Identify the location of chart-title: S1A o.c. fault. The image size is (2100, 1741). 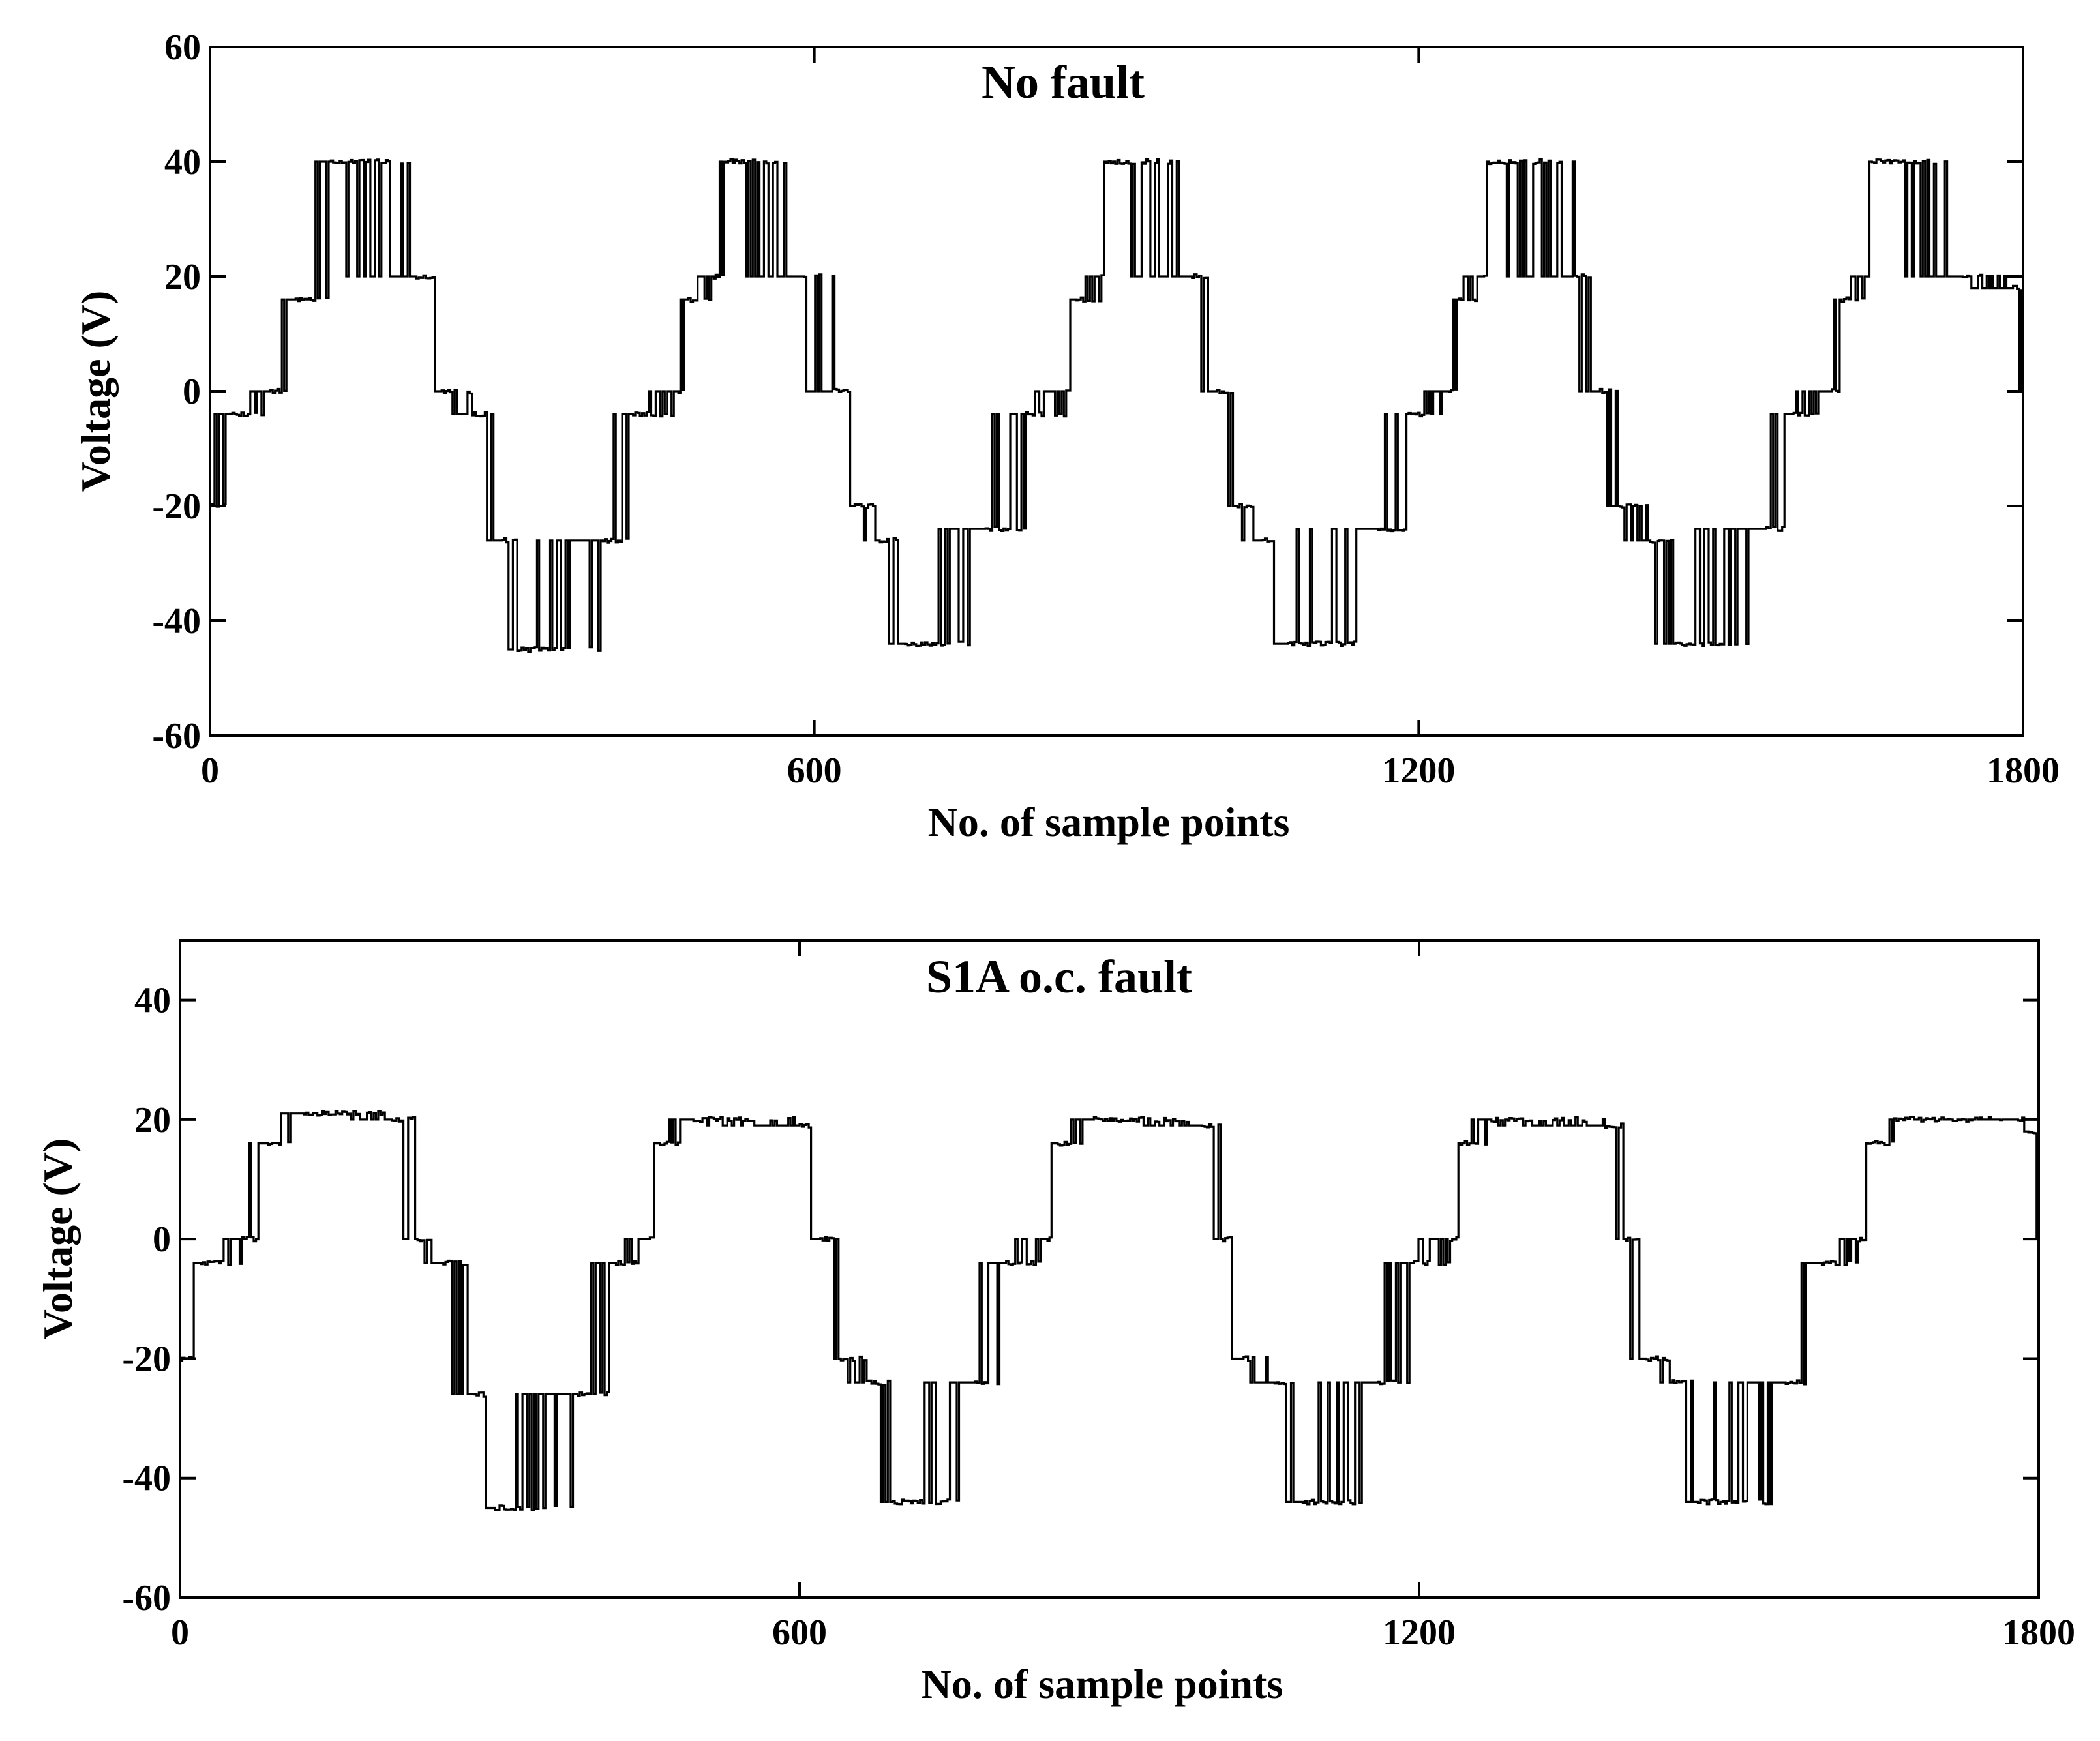
(1059, 977).